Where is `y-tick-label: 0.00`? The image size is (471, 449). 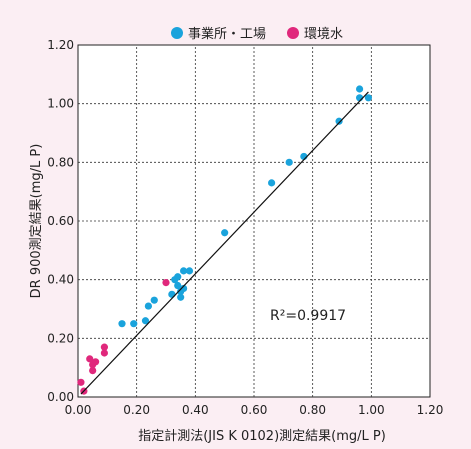 y-tick-label: 0.00 is located at coordinates (60, 397).